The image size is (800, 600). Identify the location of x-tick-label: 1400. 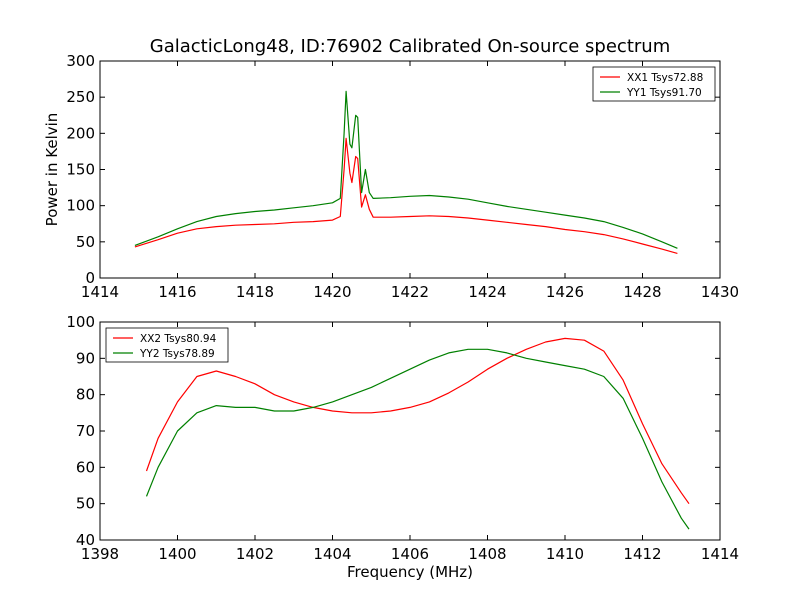
(177, 554).